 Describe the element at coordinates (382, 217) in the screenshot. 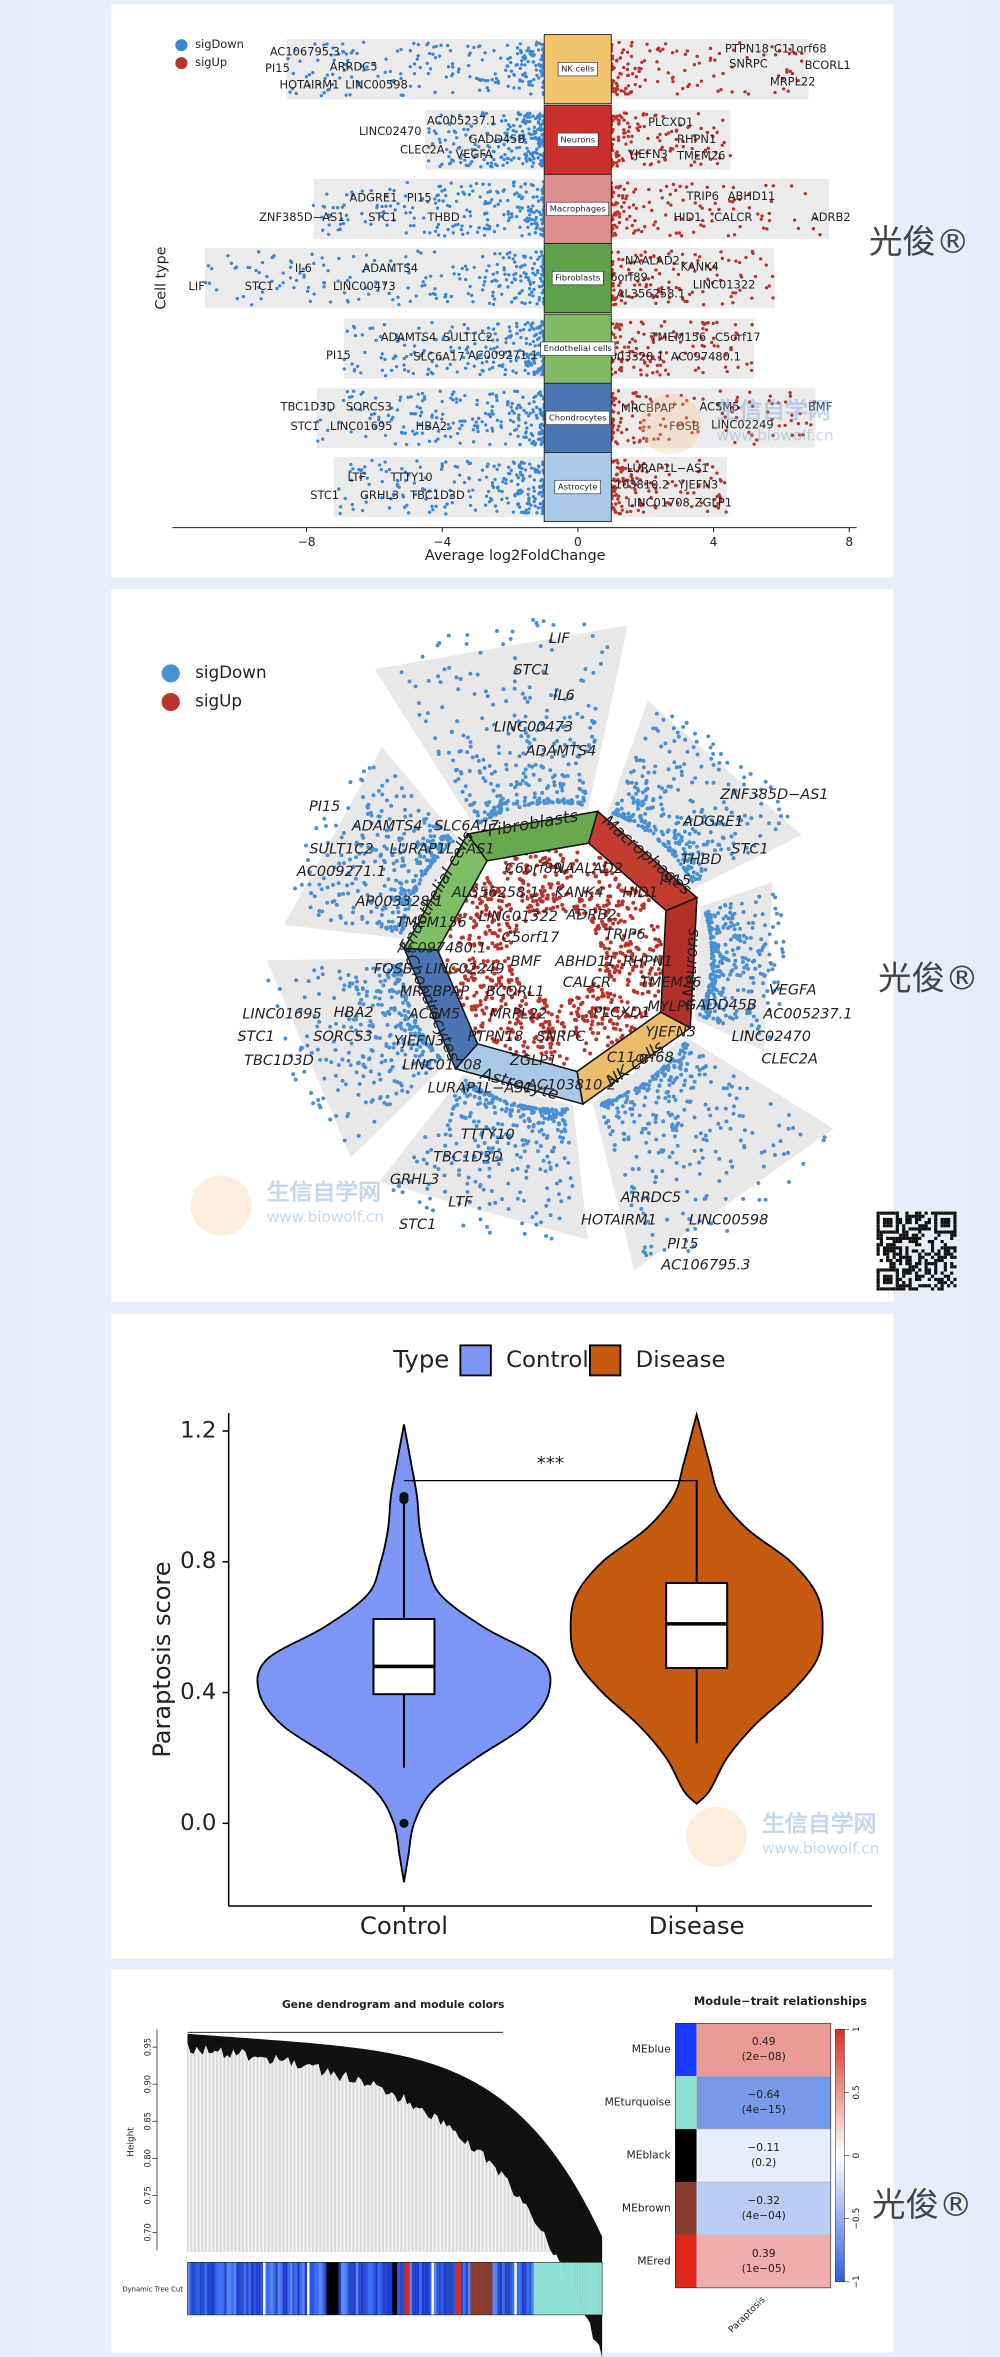

I see `gene-label: STC1` at that location.